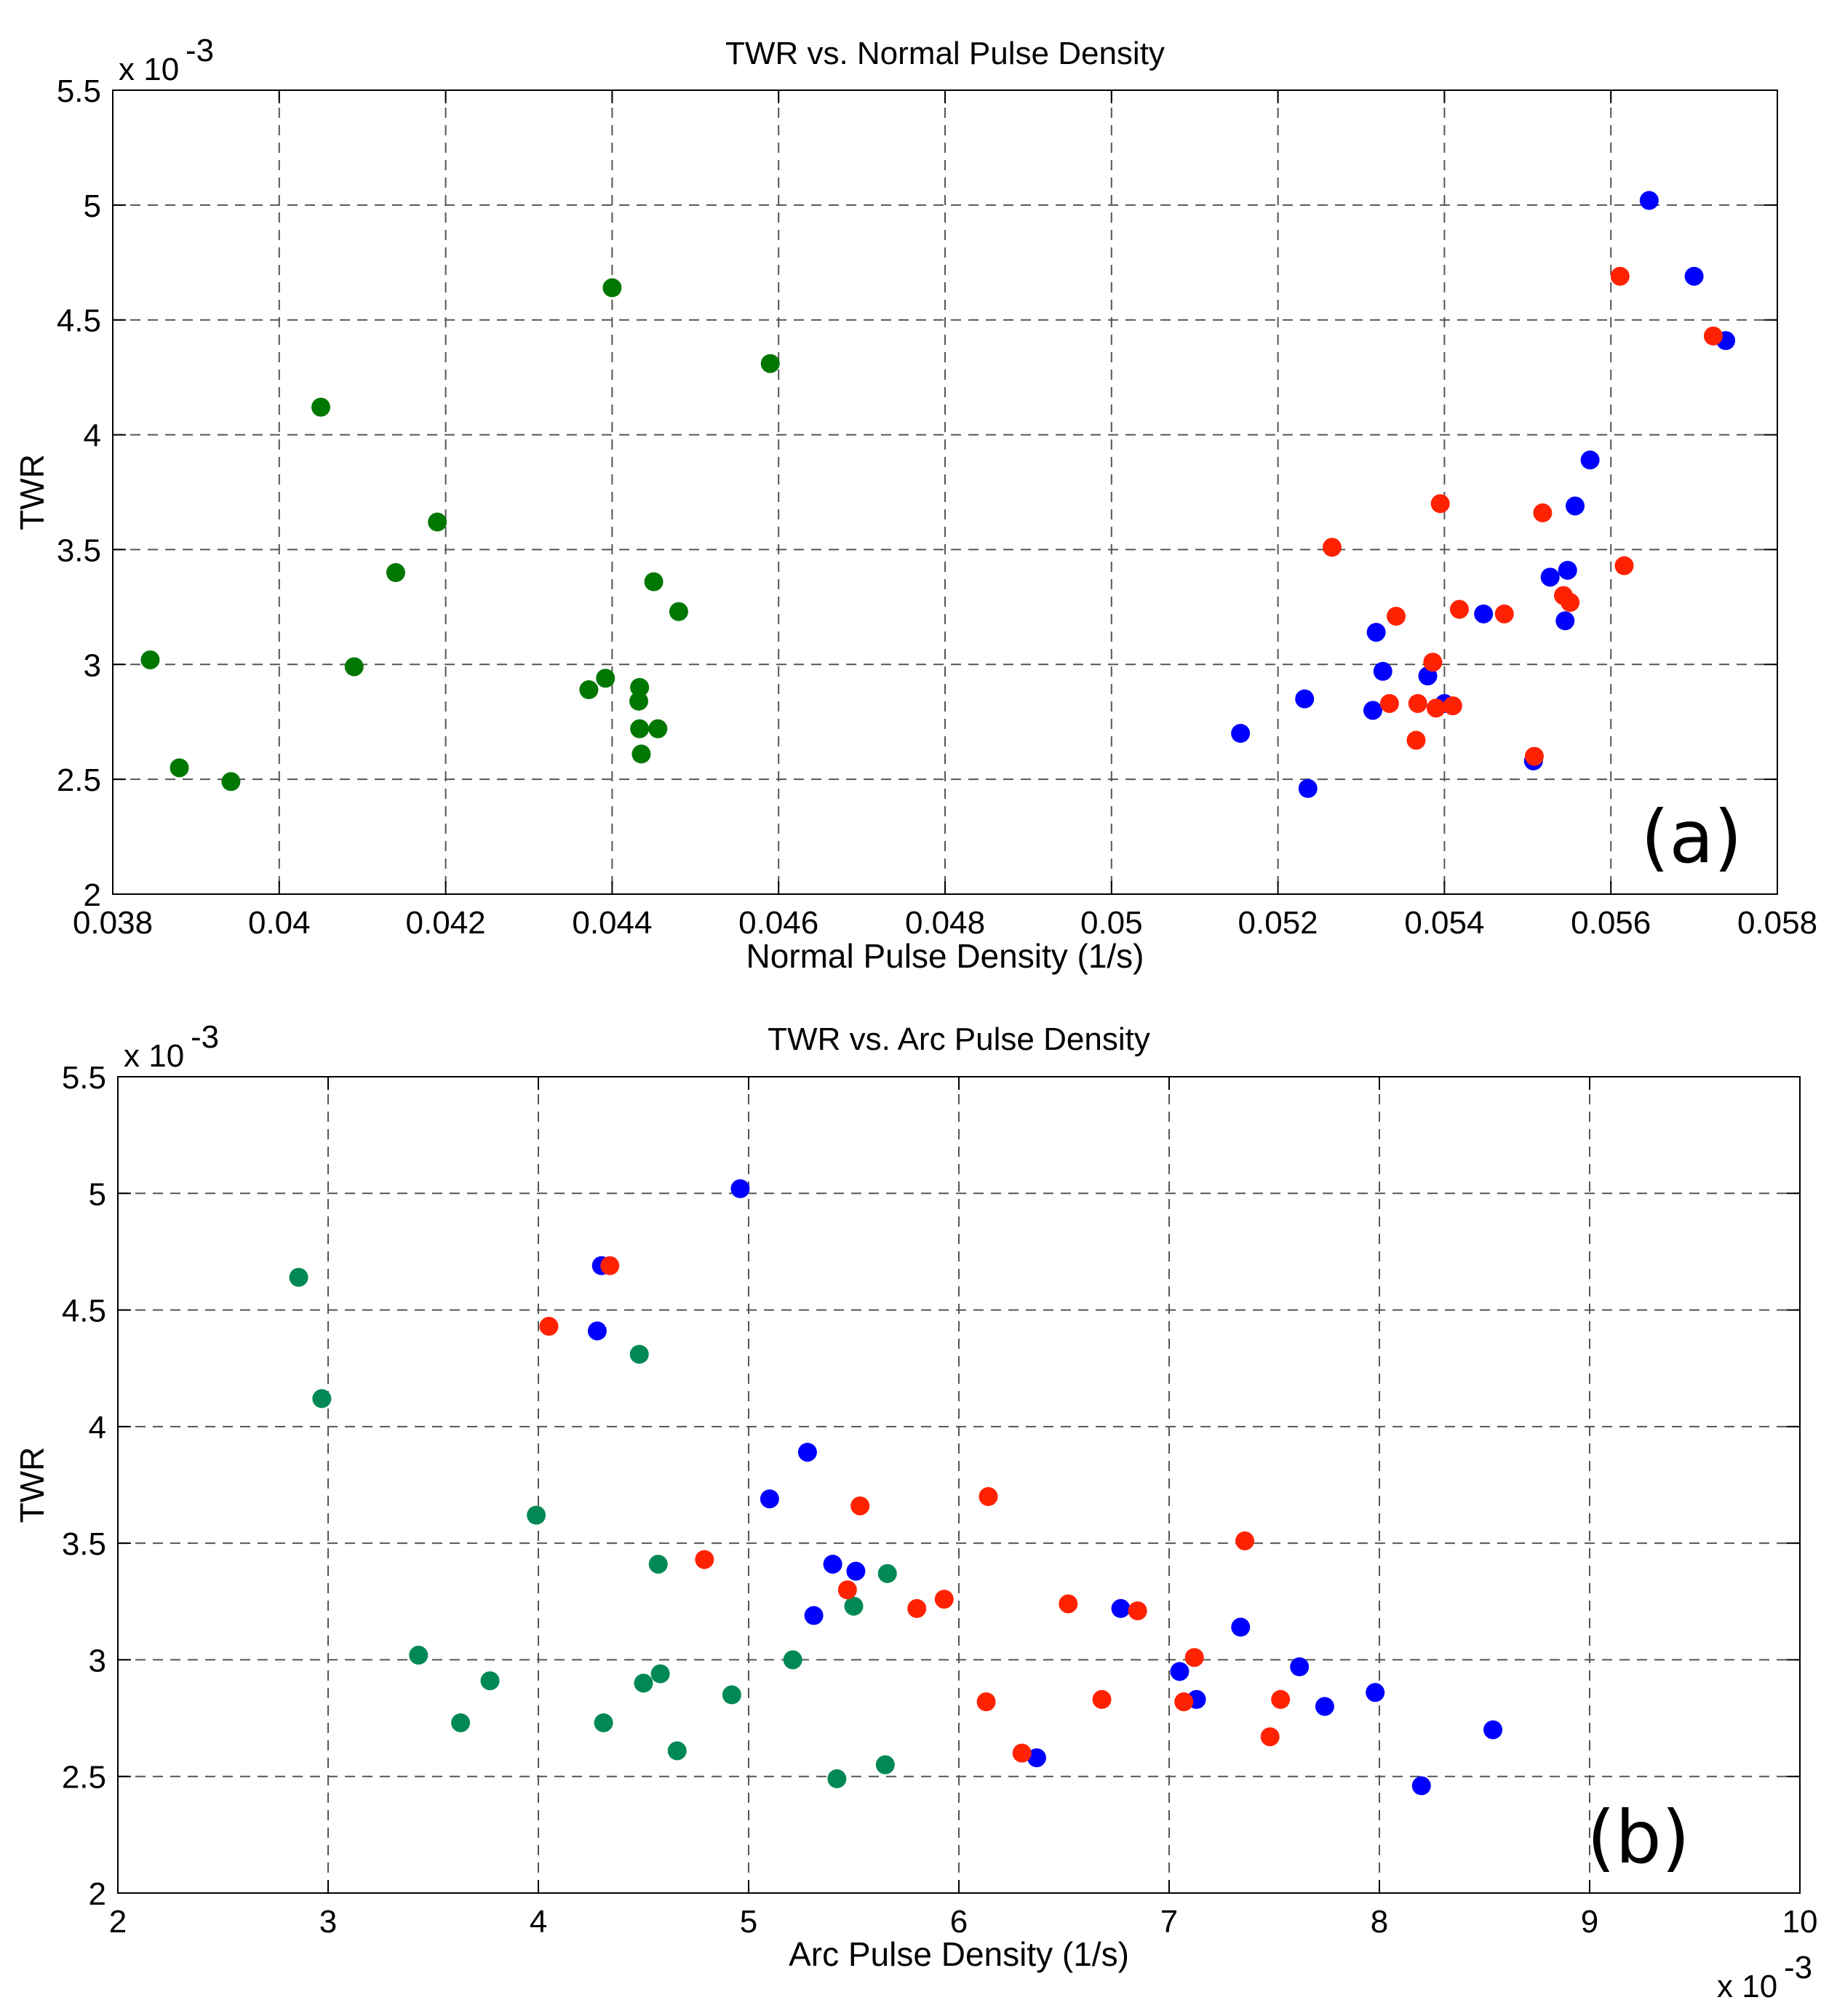  I want to click on x-tick-label: 3, so click(328, 1922).